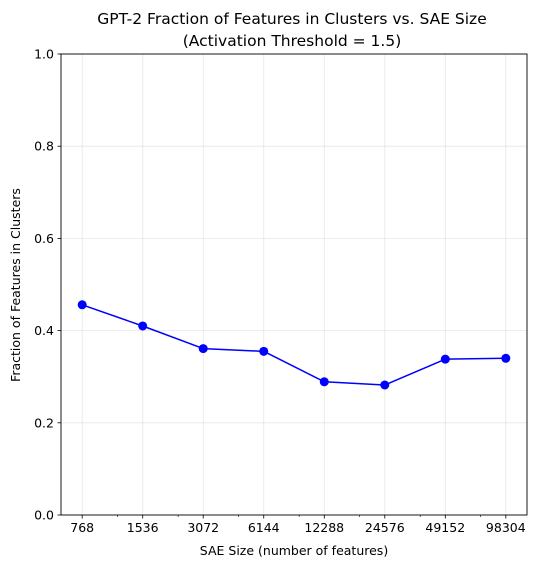 Image resolution: width=537 pixels, height=568 pixels. I want to click on y-tick-label: 1.0, so click(44, 54).